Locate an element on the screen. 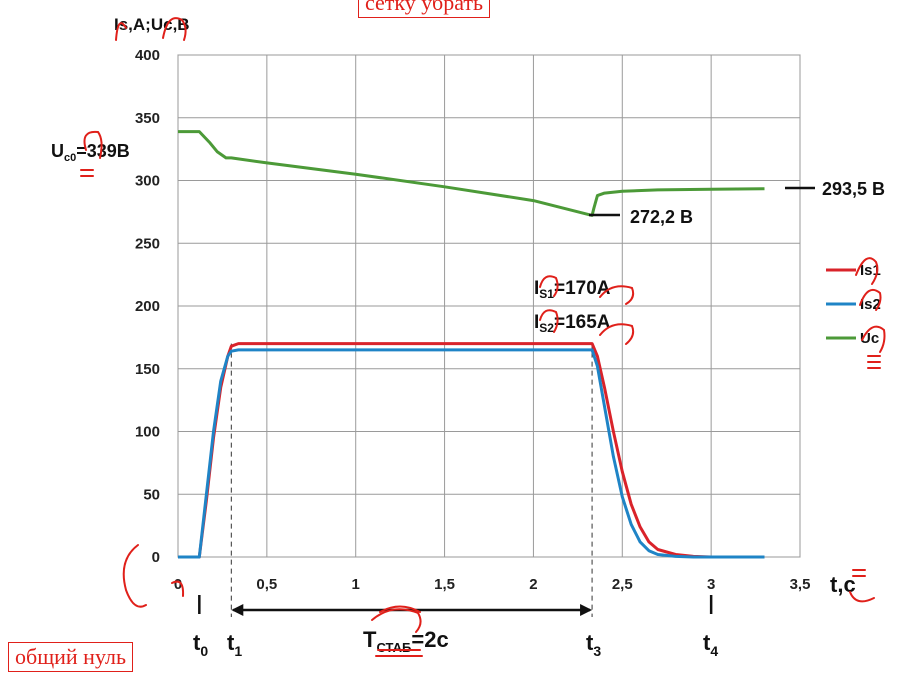 This screenshot has width=904, height=677. tstab-arrow-right-head is located at coordinates (586, 610).